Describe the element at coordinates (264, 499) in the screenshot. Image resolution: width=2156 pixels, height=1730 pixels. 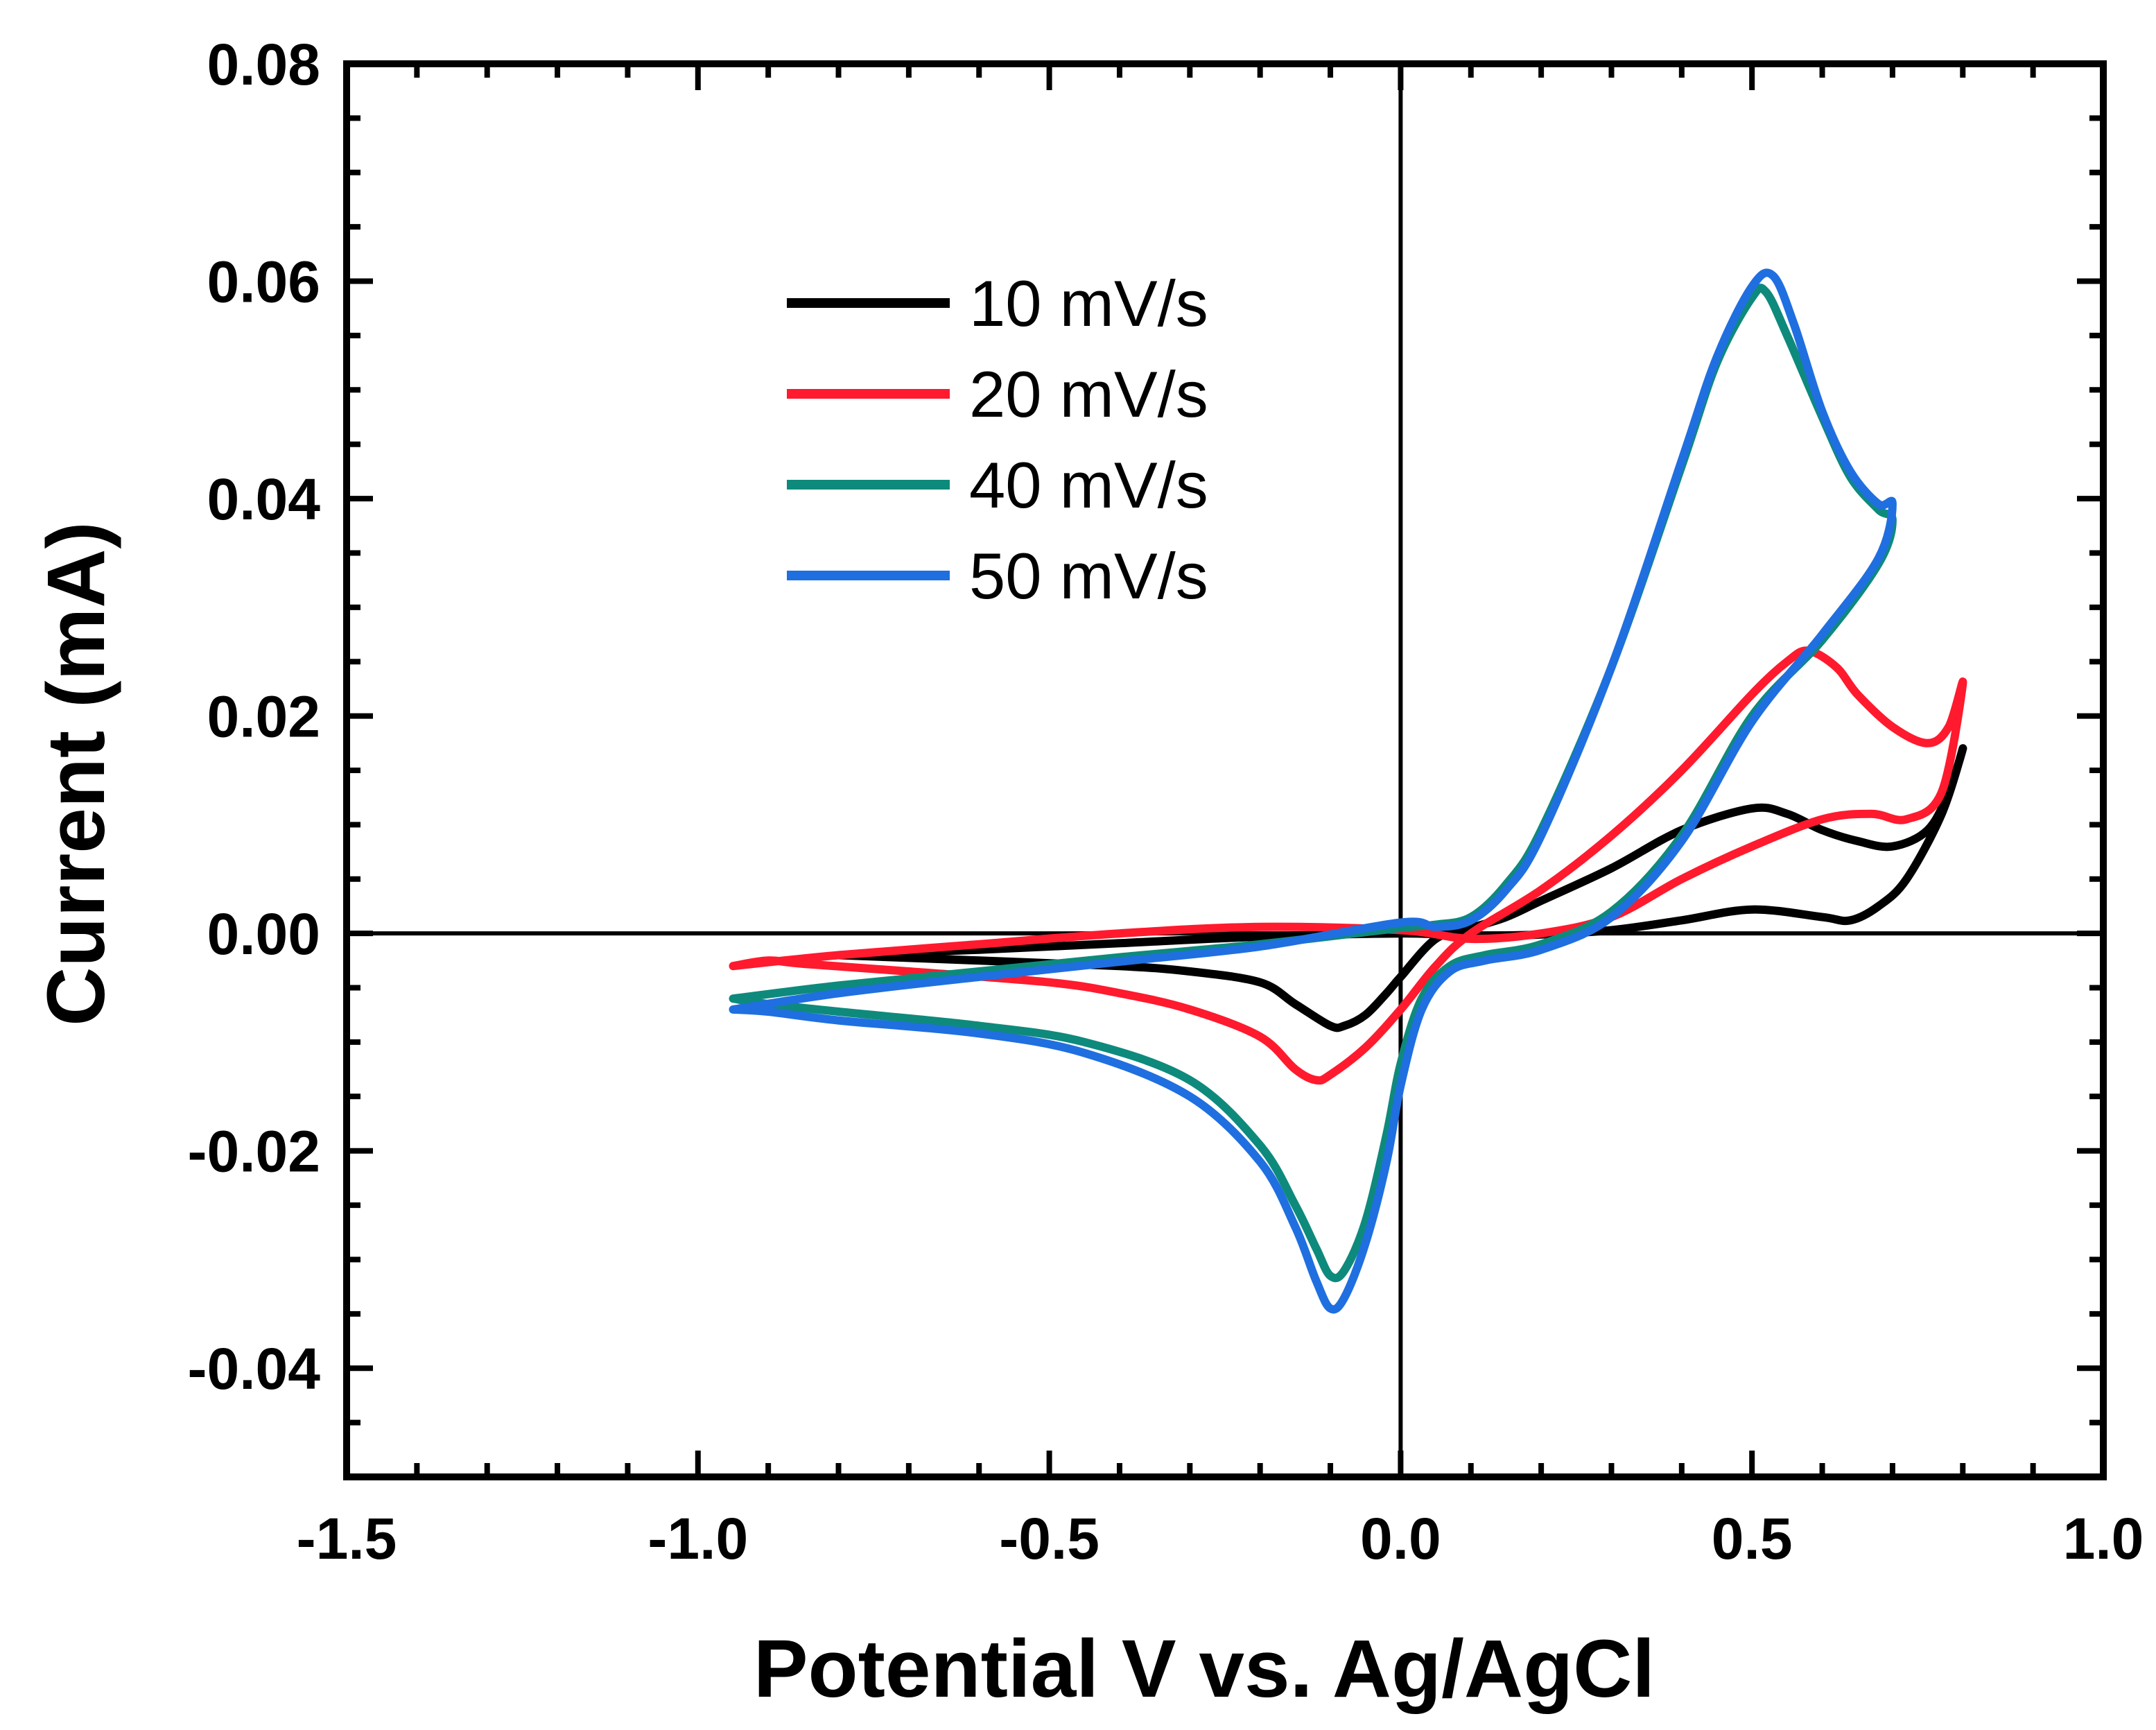
I see `y-tick-label: 0.04` at that location.